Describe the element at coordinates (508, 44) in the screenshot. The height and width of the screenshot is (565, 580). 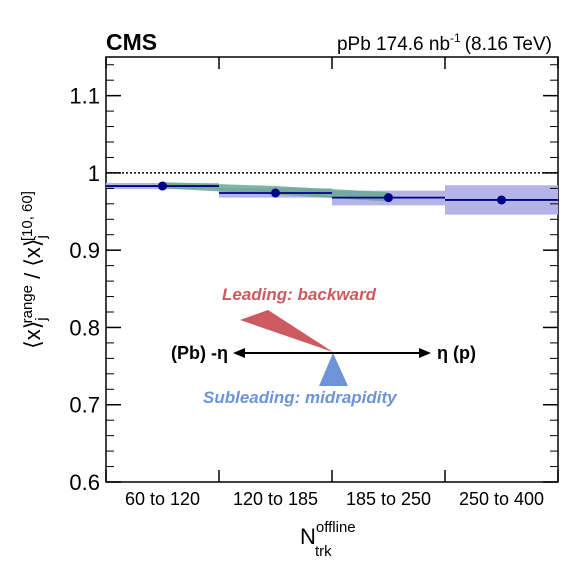
I see `dataset-energy: (8.16 TeV)` at that location.